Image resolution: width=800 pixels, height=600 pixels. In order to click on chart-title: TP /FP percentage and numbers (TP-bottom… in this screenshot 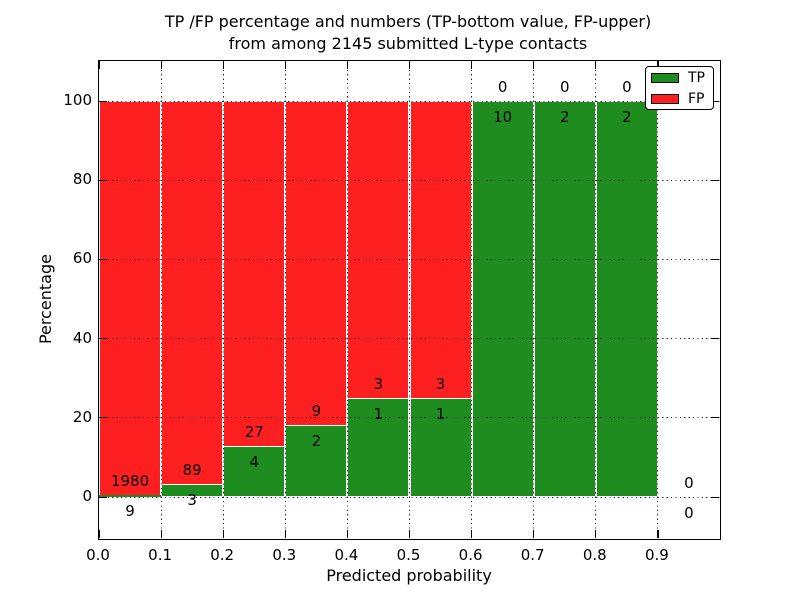, I will do `click(408, 33)`.